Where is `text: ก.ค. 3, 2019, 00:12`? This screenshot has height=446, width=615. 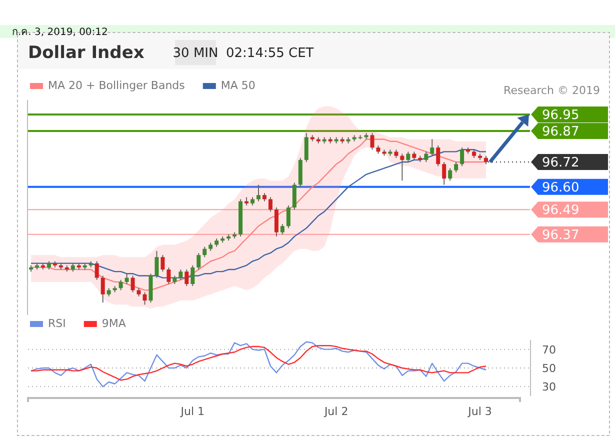
text: ก.ค. 3, 2019, 00:12 is located at coordinates (60, 32).